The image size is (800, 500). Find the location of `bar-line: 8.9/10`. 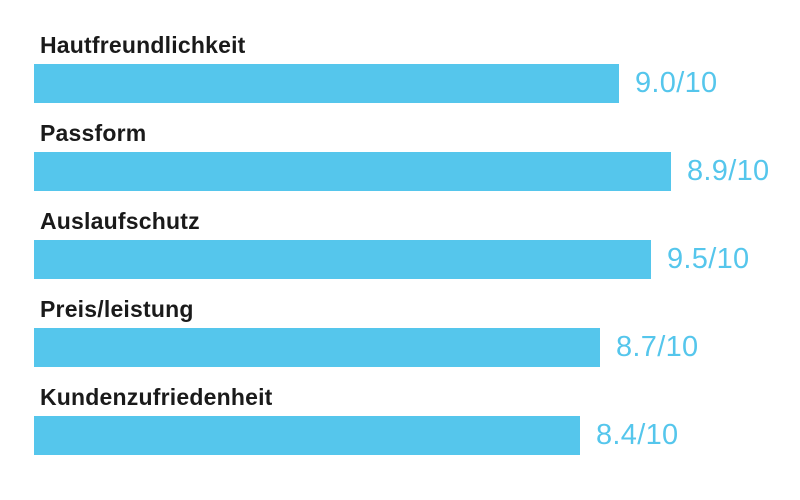

bar-line: 8.9/10 is located at coordinates (417, 171).